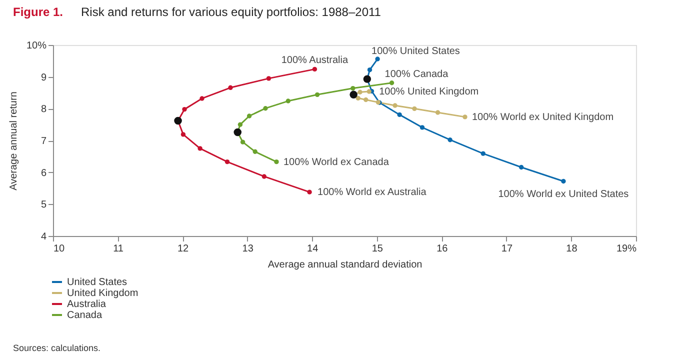  Describe the element at coordinates (14, 141) in the screenshot. I see `y-axis-title: Average annual return` at that location.